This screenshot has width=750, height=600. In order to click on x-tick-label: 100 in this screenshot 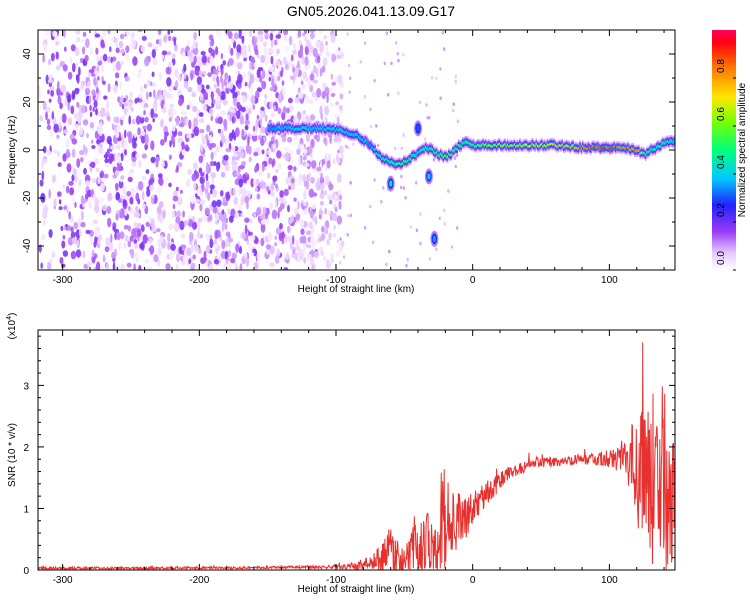, I will do `click(609, 280)`.